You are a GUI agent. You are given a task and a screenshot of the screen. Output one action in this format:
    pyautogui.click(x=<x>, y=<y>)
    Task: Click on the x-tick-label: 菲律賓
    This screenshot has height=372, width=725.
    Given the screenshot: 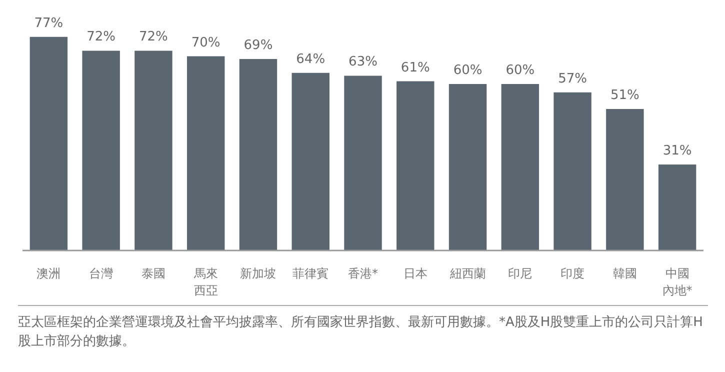 What is the action you would take?
    pyautogui.click(x=310, y=273)
    